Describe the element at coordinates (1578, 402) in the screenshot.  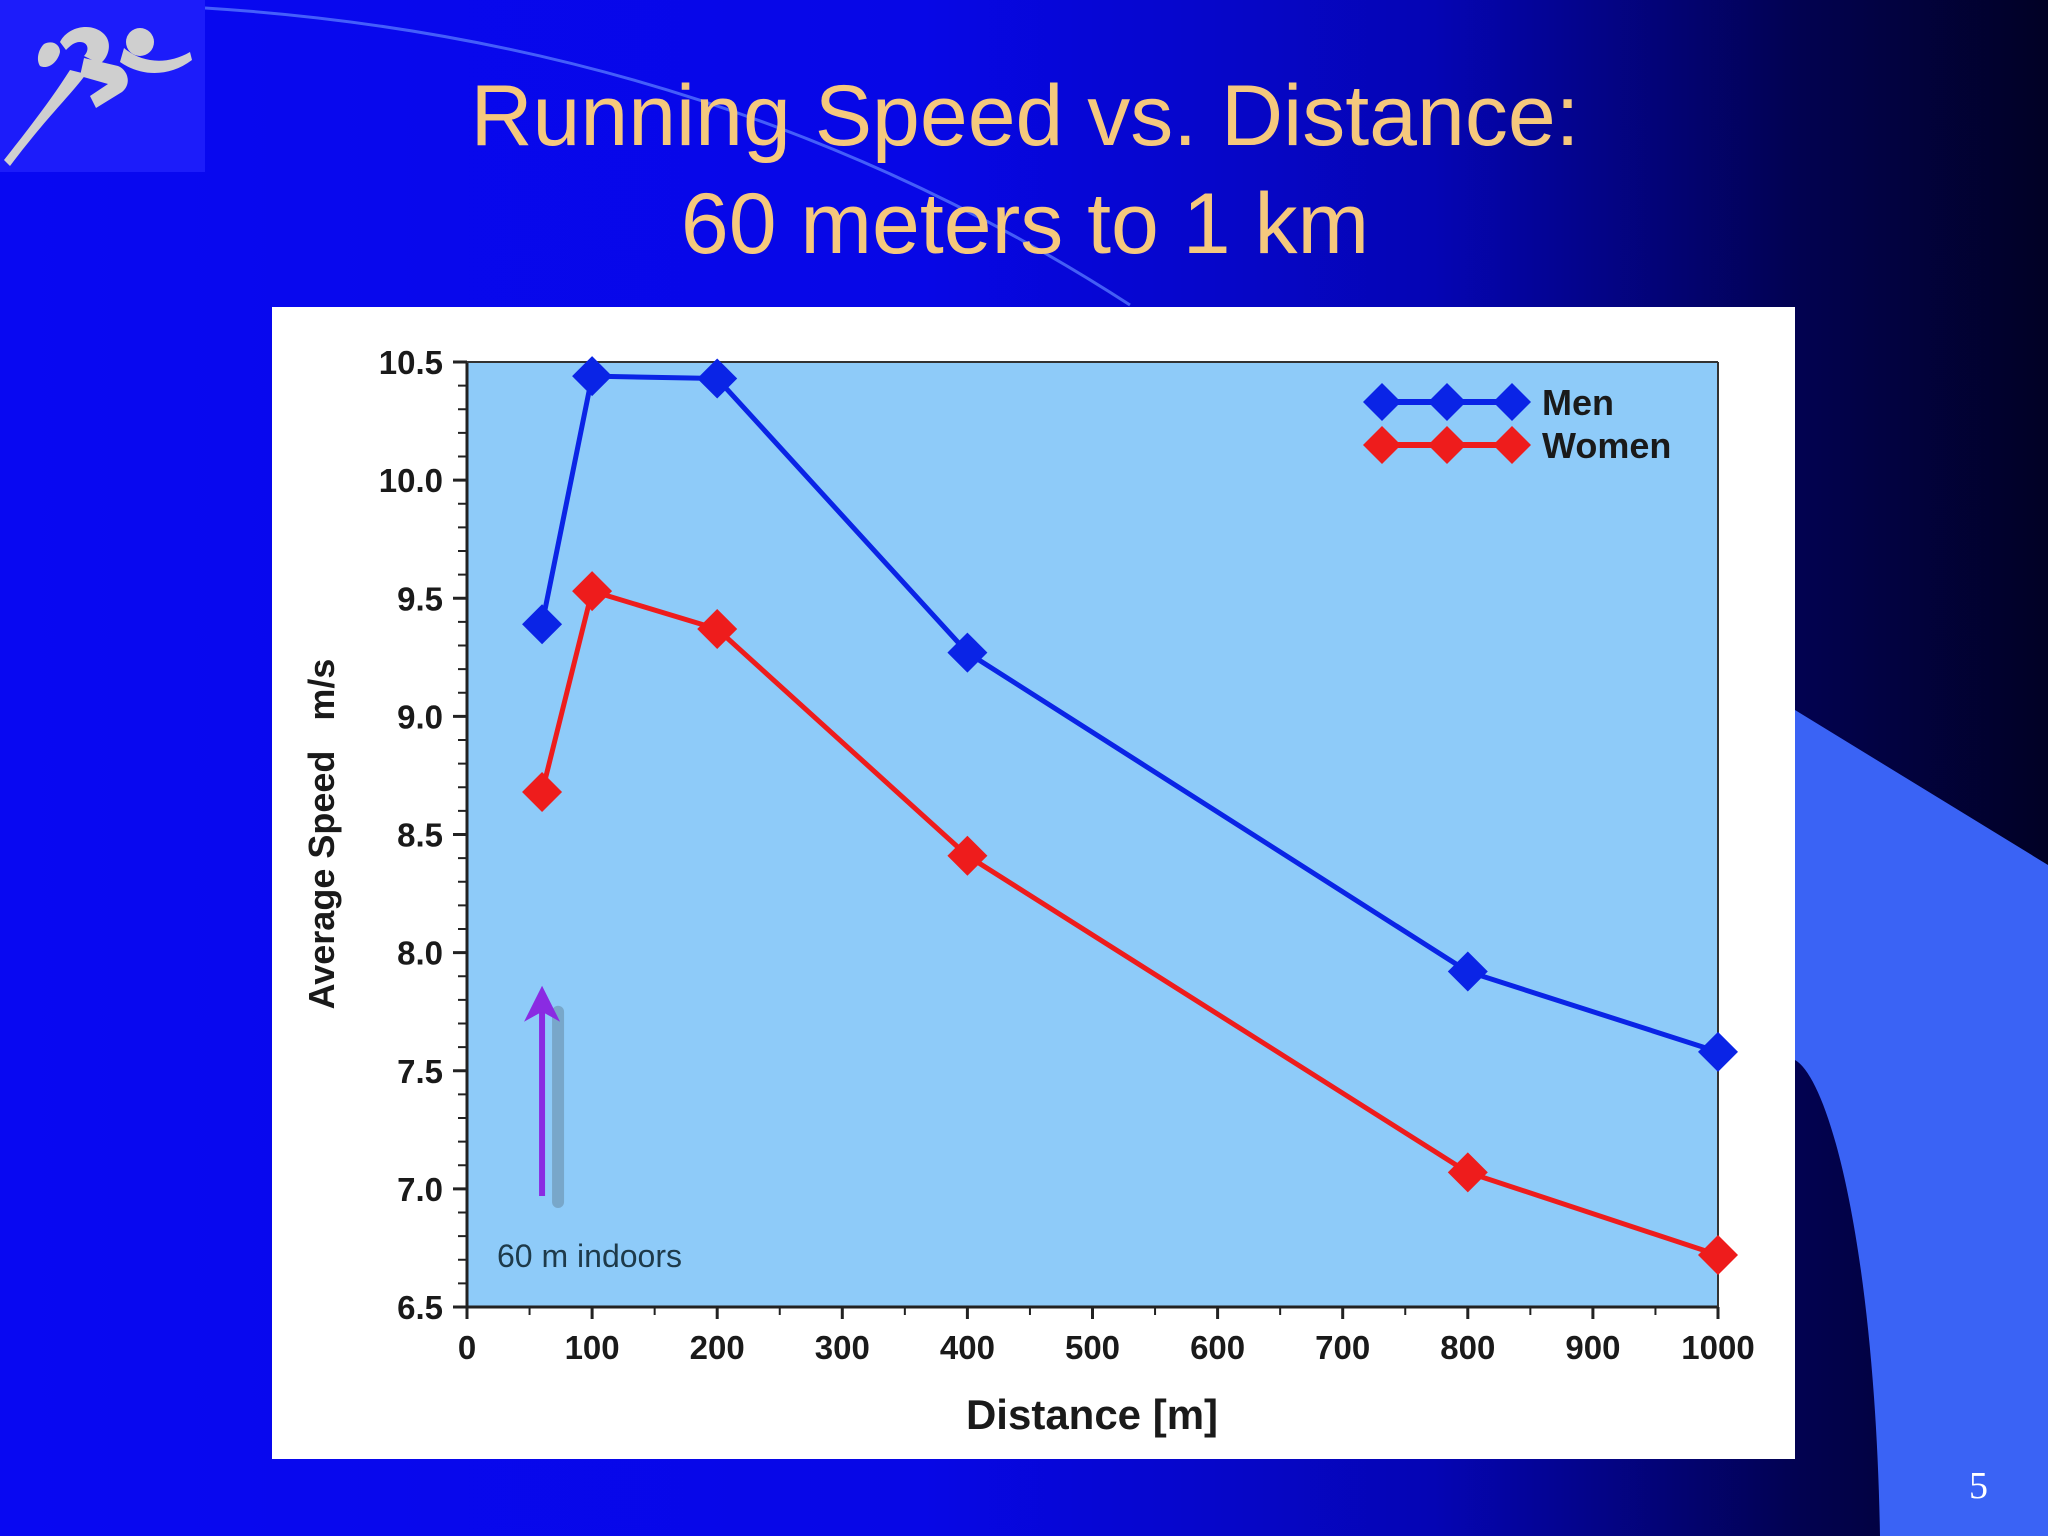
I see `legend-label-men: Men` at that location.